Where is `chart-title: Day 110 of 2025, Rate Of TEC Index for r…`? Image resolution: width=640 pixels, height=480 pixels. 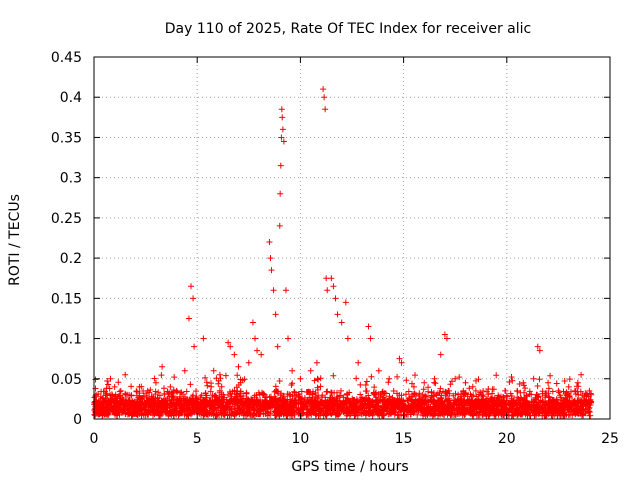 chart-title: Day 110 of 2025, Rate Of TEC Index for r… is located at coordinates (348, 29).